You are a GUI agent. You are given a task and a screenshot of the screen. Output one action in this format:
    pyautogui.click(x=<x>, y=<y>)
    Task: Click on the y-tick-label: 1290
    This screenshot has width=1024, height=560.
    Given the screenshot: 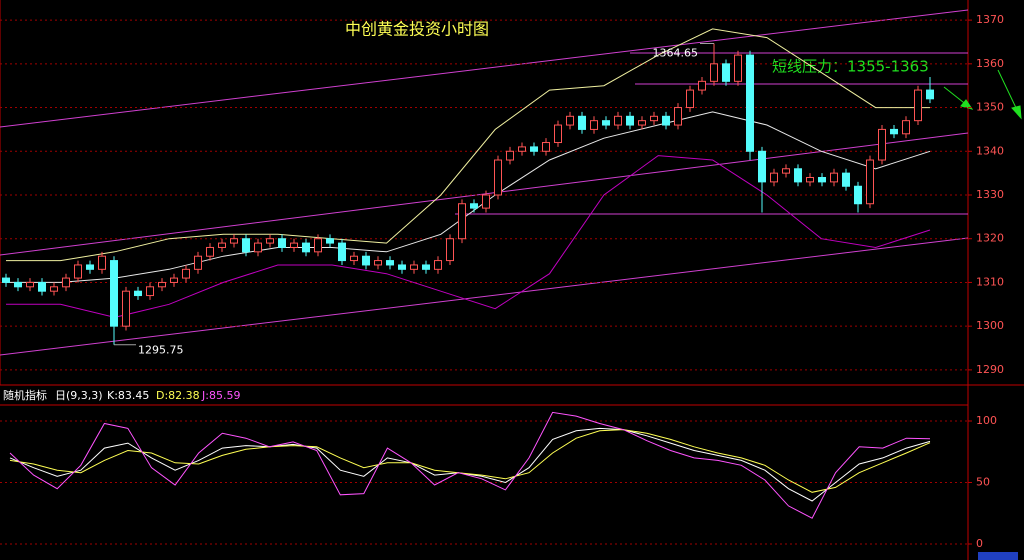 What is the action you would take?
    pyautogui.click(x=990, y=369)
    